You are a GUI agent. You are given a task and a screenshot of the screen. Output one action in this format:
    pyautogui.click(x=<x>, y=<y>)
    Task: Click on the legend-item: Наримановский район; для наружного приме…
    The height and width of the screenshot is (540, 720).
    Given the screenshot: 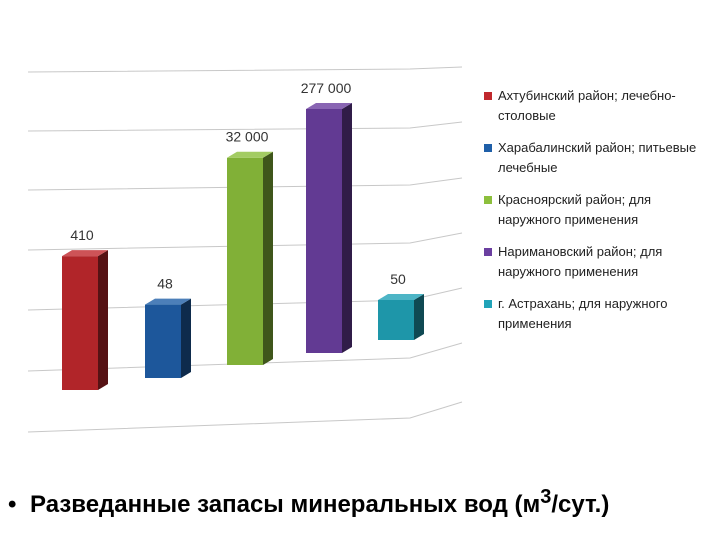 What is the action you would take?
    pyautogui.click(x=599, y=262)
    